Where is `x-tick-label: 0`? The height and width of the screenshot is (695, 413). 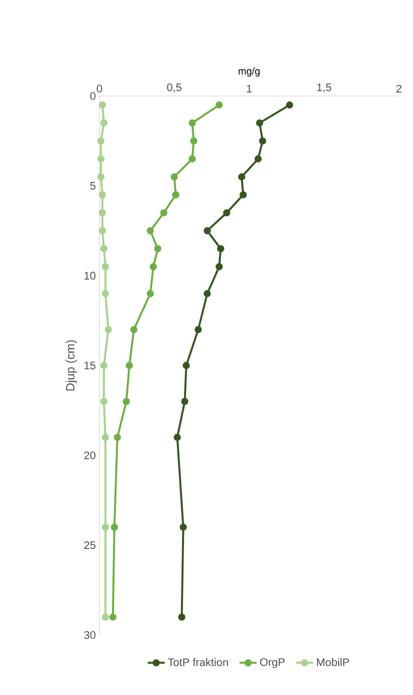 x-tick-label: 0 is located at coordinates (99, 88).